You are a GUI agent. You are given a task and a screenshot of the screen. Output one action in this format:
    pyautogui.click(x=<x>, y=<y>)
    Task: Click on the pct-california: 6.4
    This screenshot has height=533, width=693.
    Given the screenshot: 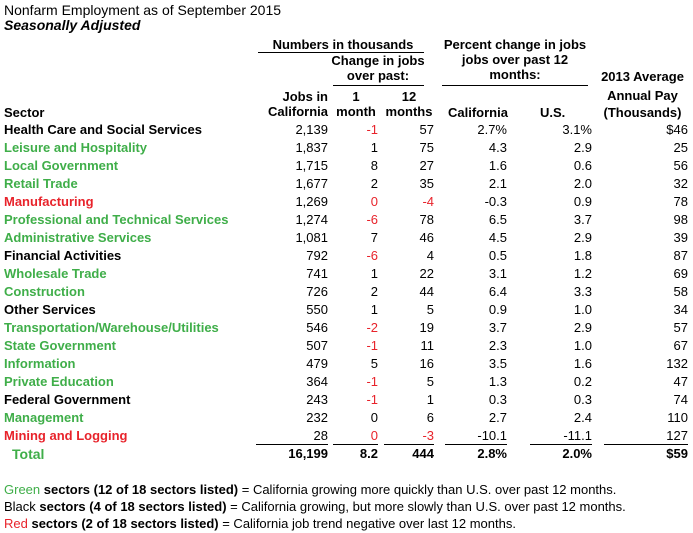 What is the action you would take?
    pyautogui.click(x=497, y=291)
    